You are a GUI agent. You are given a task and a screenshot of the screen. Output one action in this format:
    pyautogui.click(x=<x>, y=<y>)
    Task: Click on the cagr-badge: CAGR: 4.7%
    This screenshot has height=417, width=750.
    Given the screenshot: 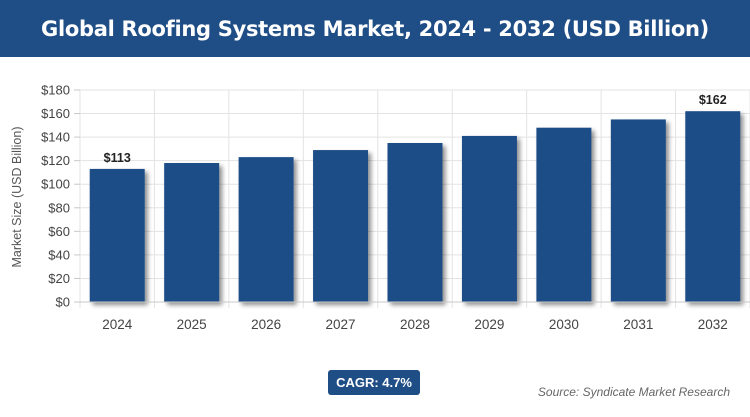 What is the action you would take?
    pyautogui.click(x=374, y=382)
    